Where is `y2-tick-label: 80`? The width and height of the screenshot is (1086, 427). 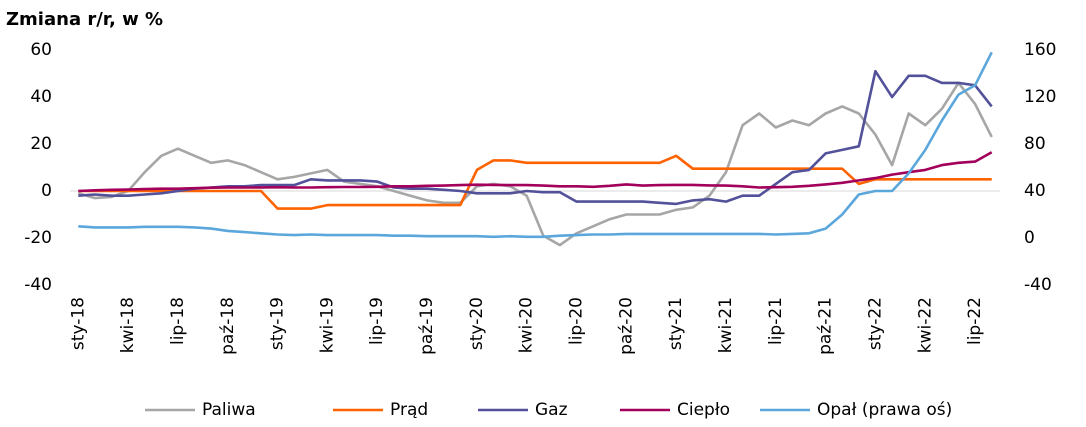 y2-tick-label: 80 is located at coordinates (1035, 144).